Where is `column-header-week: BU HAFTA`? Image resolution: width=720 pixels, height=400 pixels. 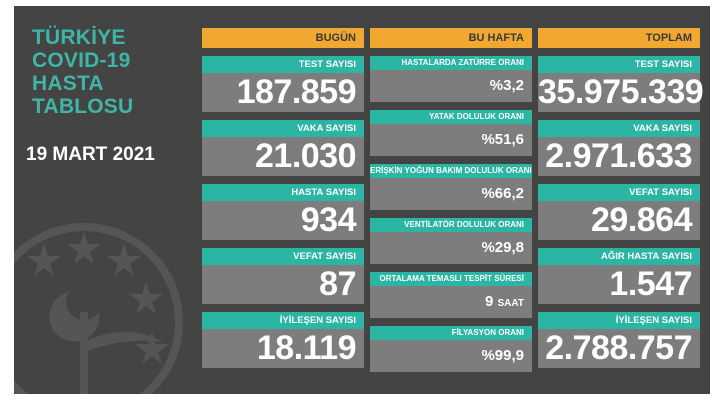 column-header-week: BU HAFTA is located at coordinates (451, 38).